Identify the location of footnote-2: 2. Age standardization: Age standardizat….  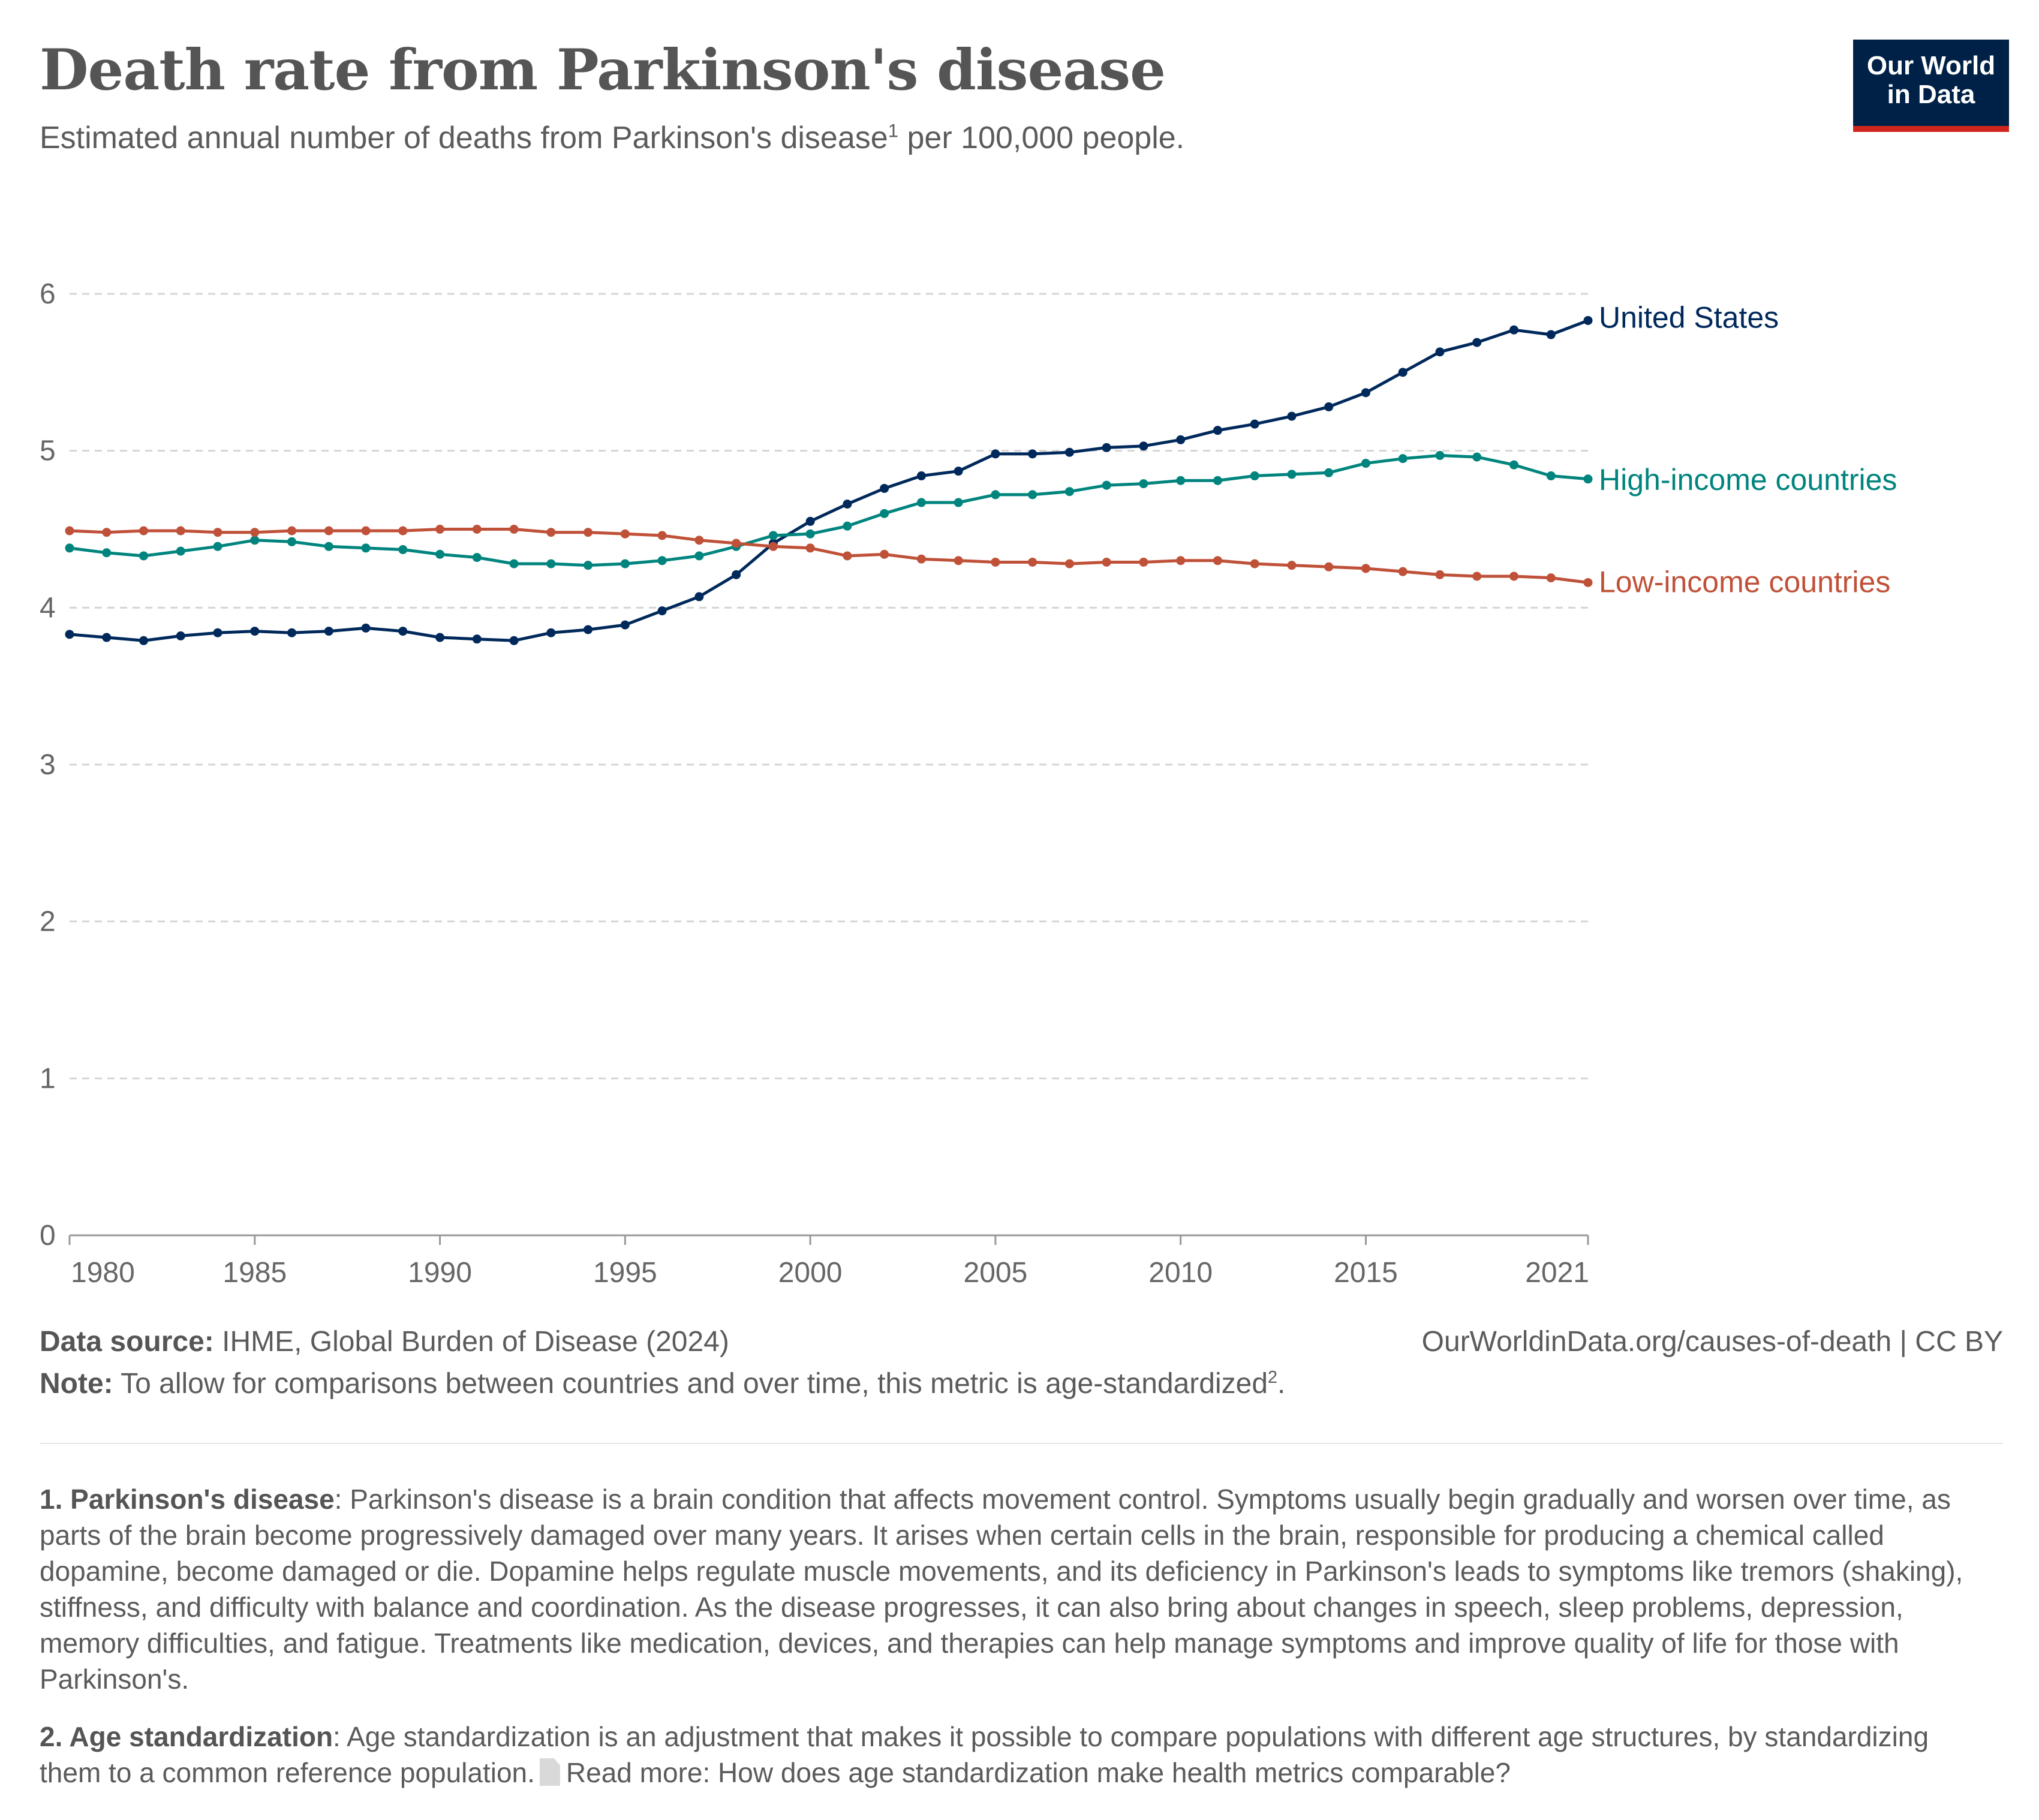
(1006, 1755).